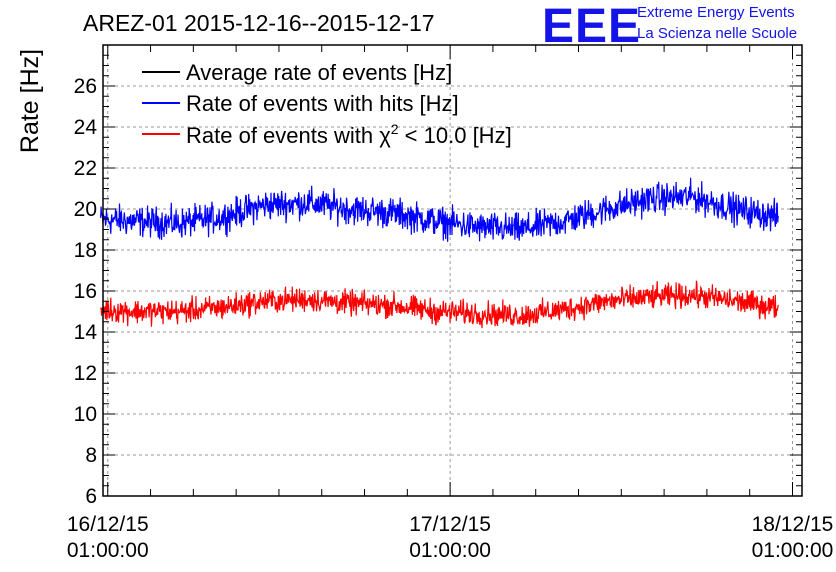 This screenshot has height=572, width=836. I want to click on legend-label-hits: Rate of events with hits [Hz], so click(322, 103).